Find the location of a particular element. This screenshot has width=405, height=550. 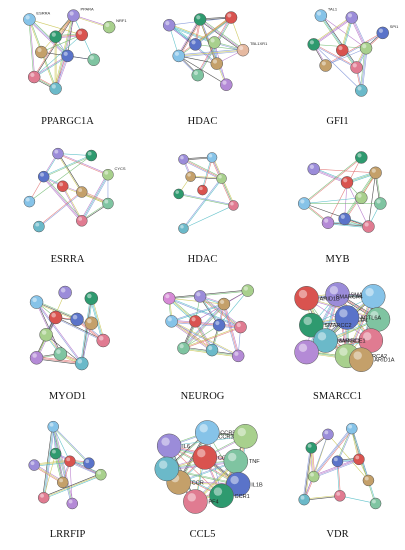

protein-node-label: CCR3 is located at coordinates (225, 437).